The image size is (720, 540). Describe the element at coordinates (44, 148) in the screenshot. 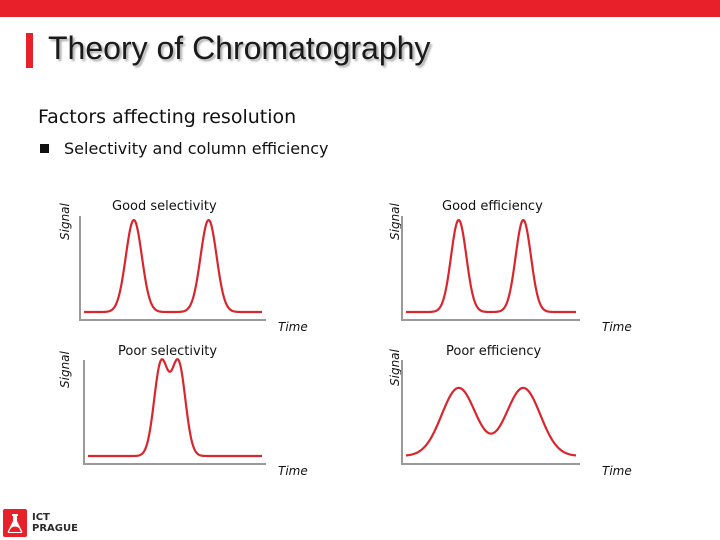

I see `square-bullet-icon` at that location.